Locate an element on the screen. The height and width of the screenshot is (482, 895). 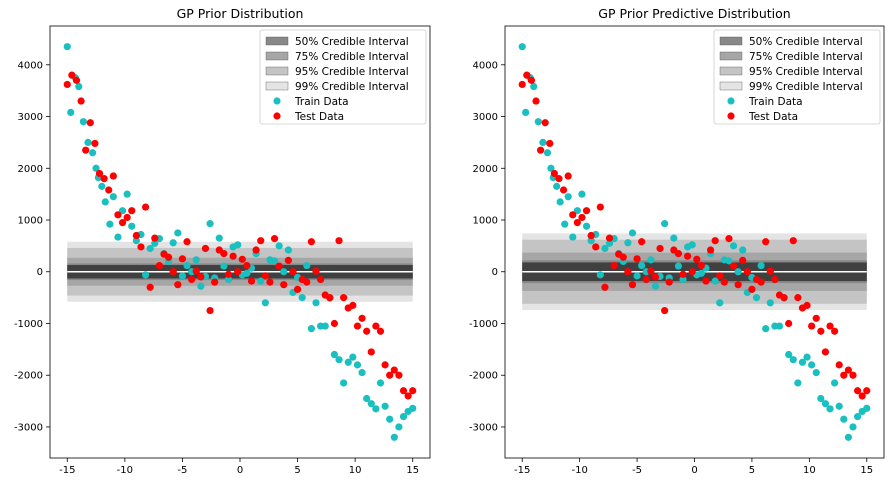
x-tick-label: -10 is located at coordinates (579, 470).